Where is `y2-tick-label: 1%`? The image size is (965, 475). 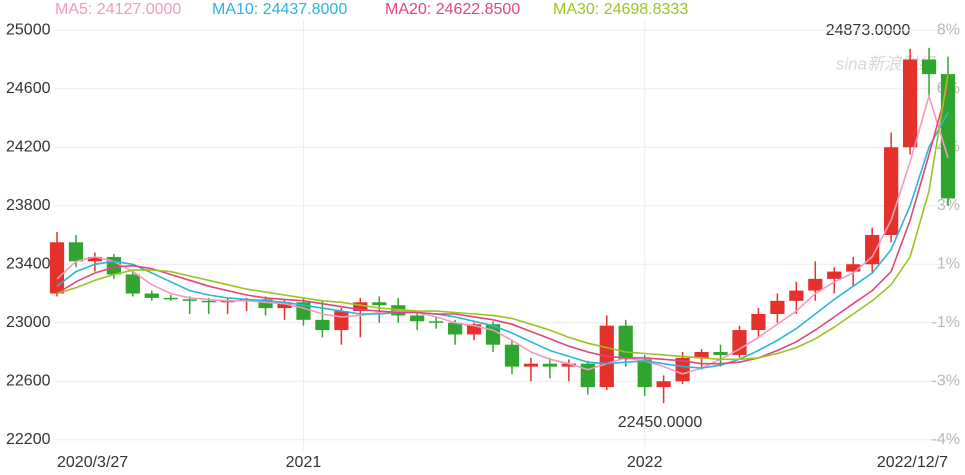
y2-tick-label: 1% is located at coordinates (948, 263).